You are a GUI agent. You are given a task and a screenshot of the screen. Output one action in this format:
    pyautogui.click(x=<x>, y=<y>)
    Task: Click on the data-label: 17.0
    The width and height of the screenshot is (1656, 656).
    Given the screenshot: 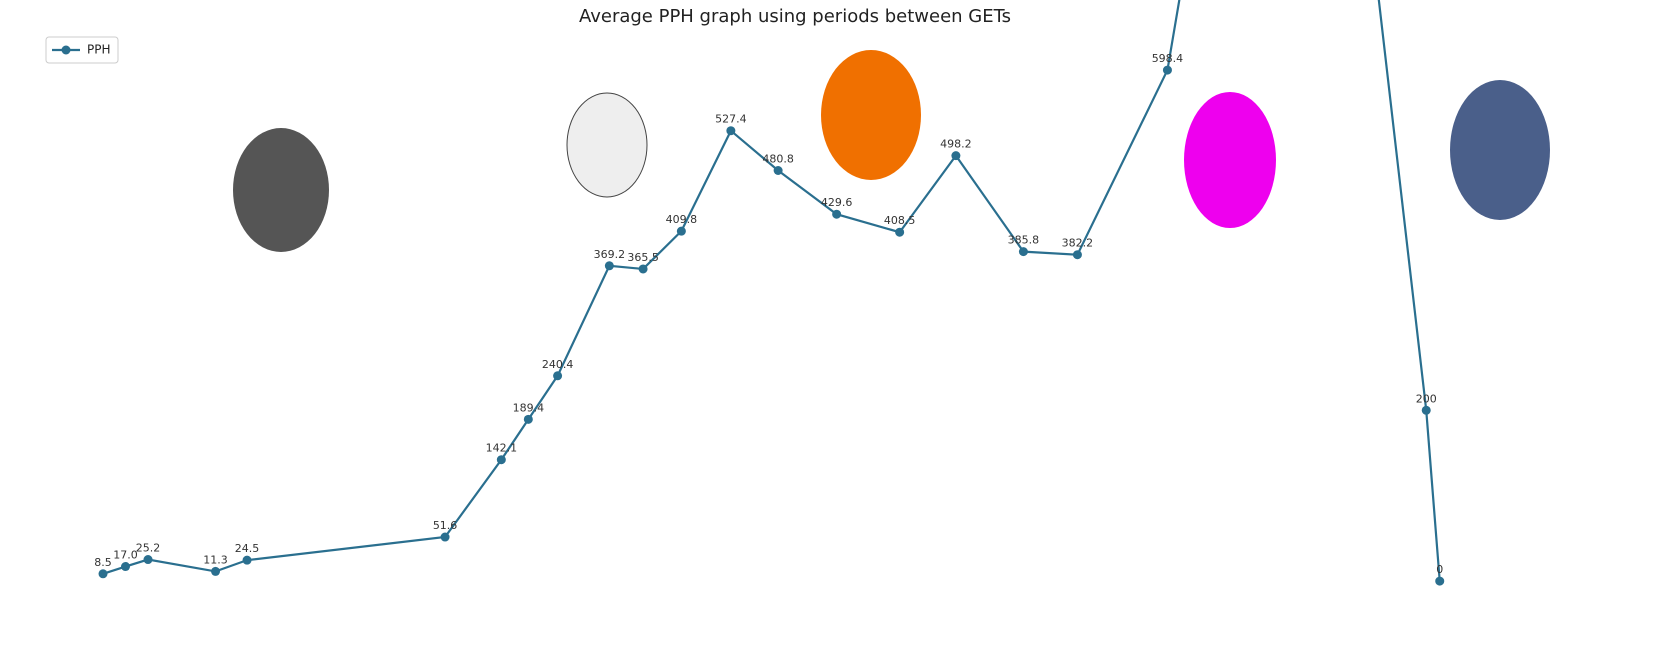 What is the action you would take?
    pyautogui.click(x=125, y=555)
    